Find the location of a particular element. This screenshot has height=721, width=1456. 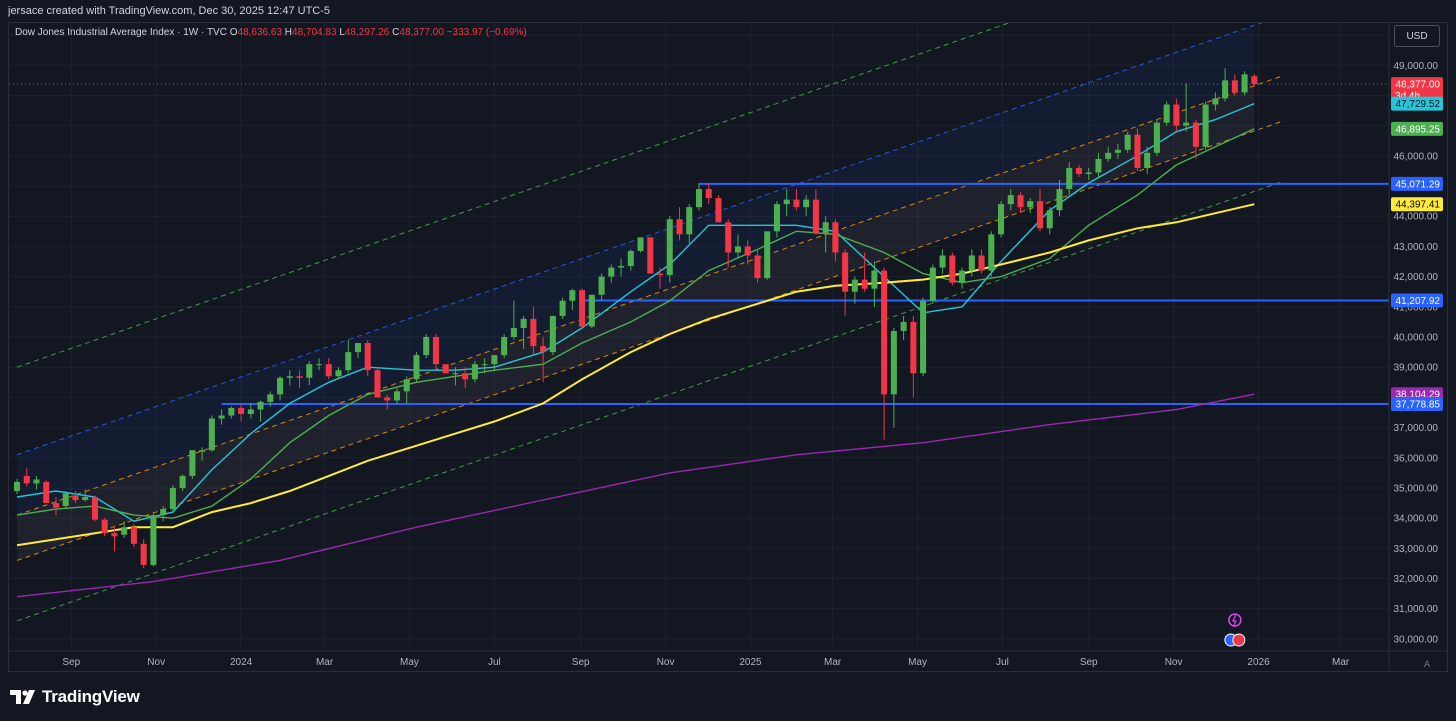

auto-scale-button: A is located at coordinates (1426, 664).